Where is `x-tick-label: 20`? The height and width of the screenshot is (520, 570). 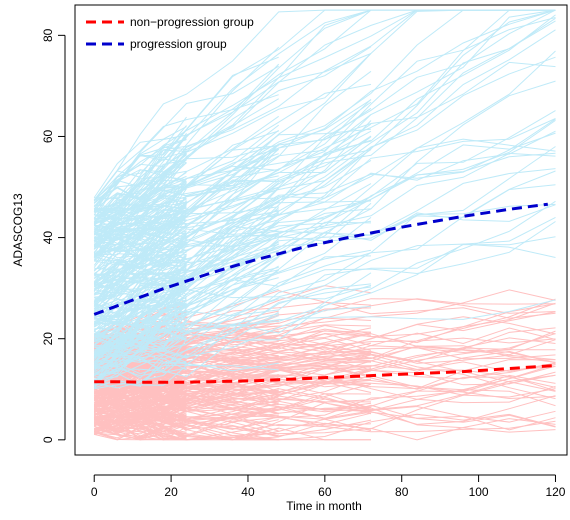
x-tick-label: 20 is located at coordinates (171, 492).